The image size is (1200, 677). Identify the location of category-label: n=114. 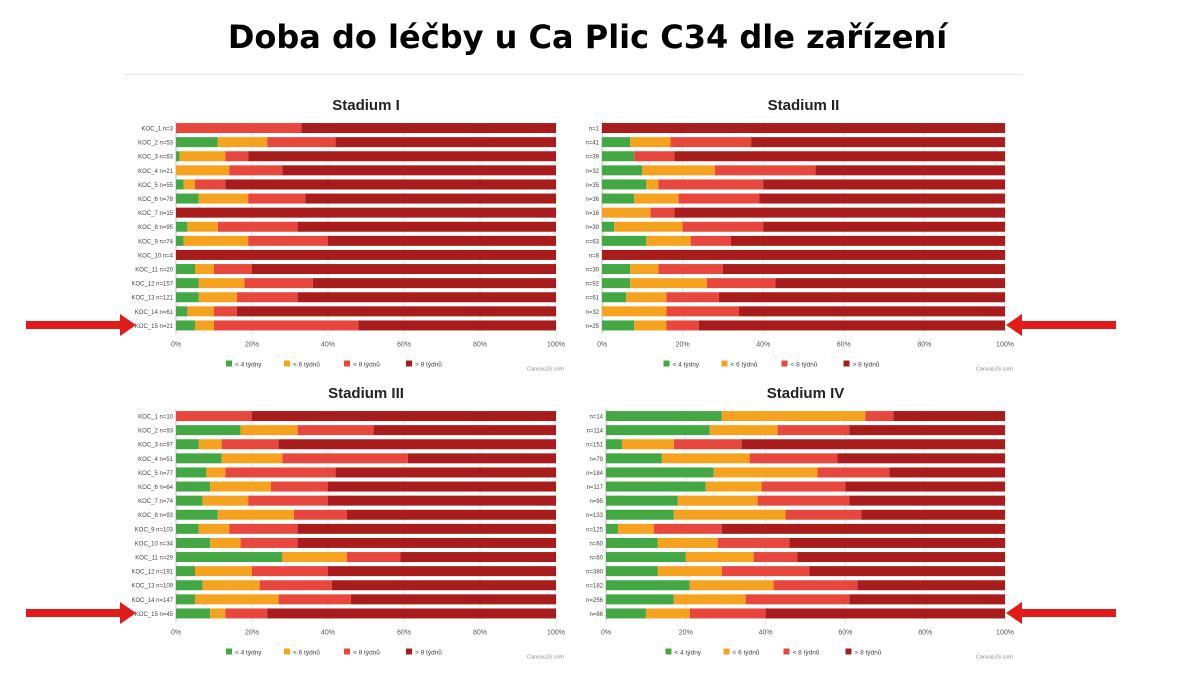
(595, 432).